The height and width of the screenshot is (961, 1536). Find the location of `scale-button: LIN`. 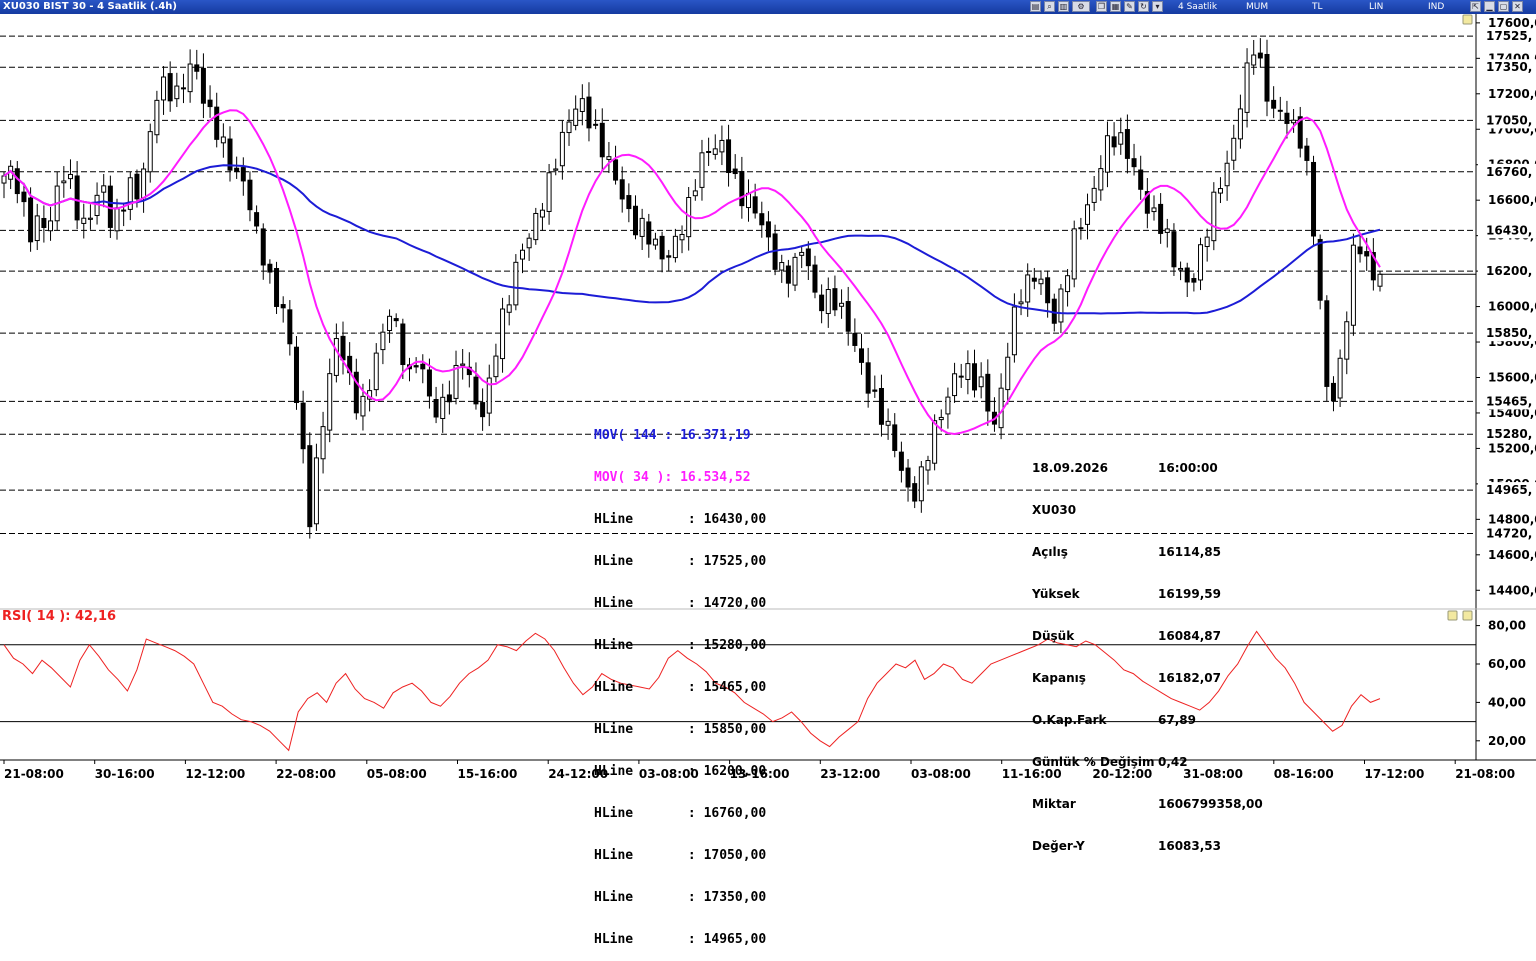

scale-button: LIN is located at coordinates (1376, 7).